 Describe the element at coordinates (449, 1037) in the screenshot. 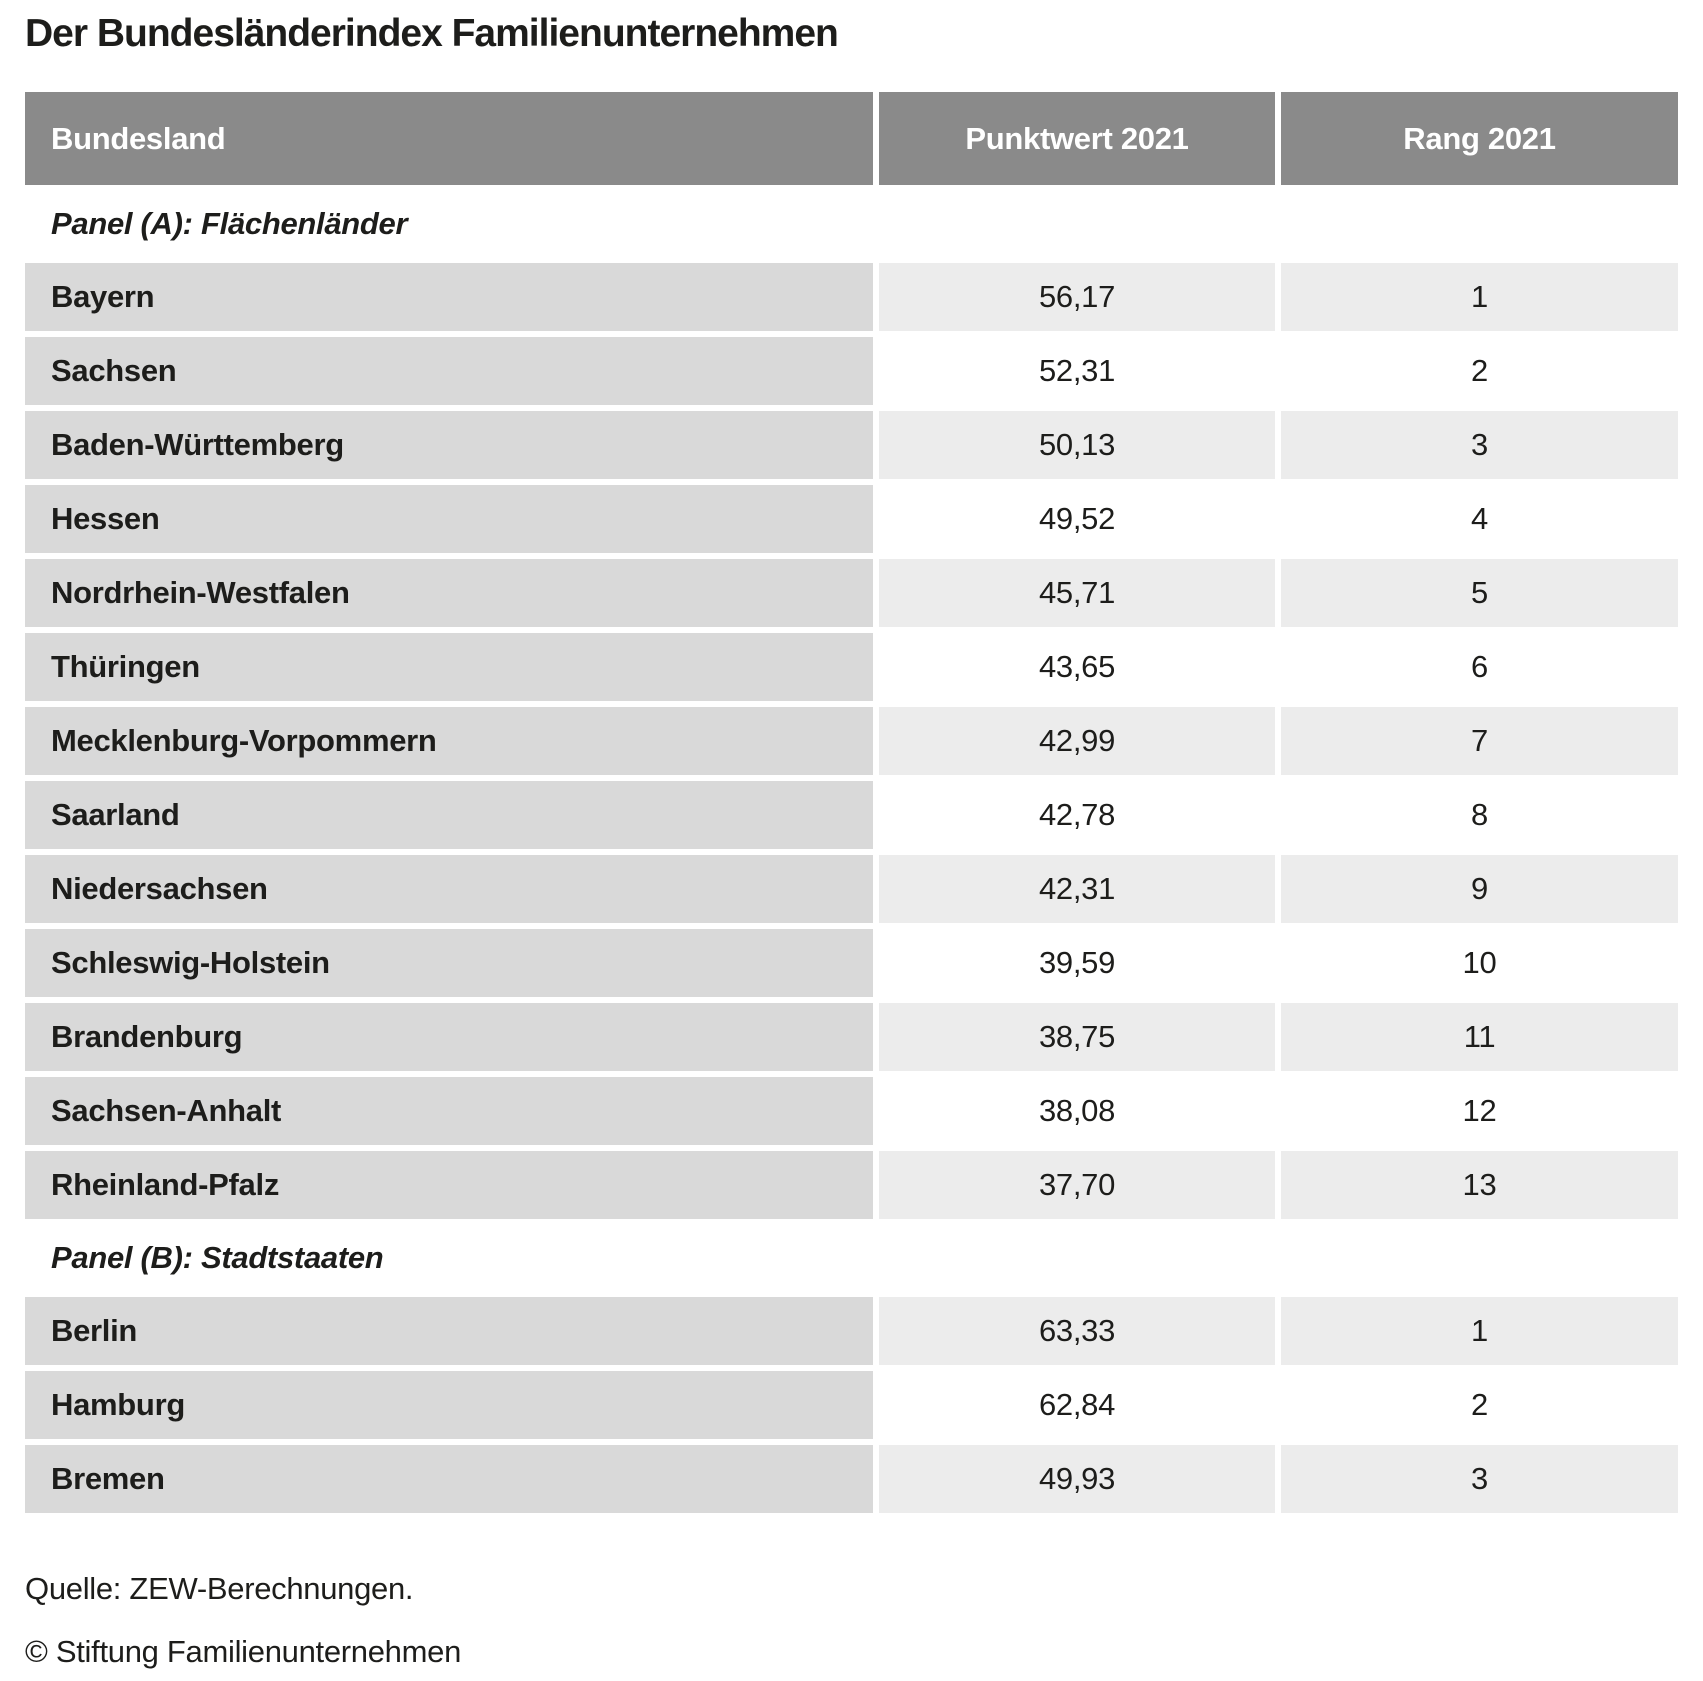

I see `row-bundesland-name: Brandenburg` at that location.